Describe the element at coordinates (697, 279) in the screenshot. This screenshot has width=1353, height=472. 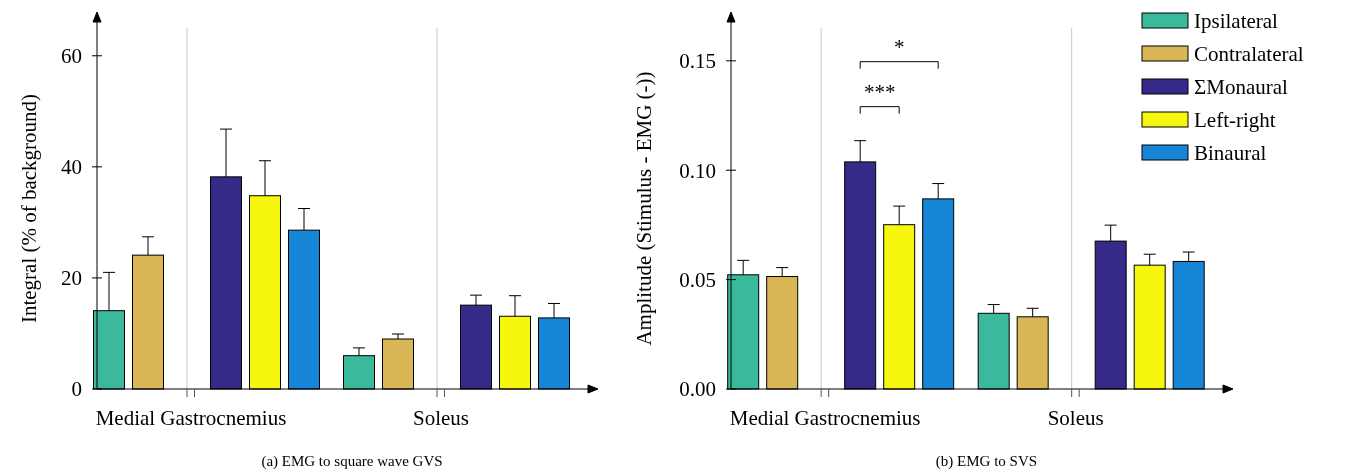
I see `y-tick-label: 0.05` at that location.